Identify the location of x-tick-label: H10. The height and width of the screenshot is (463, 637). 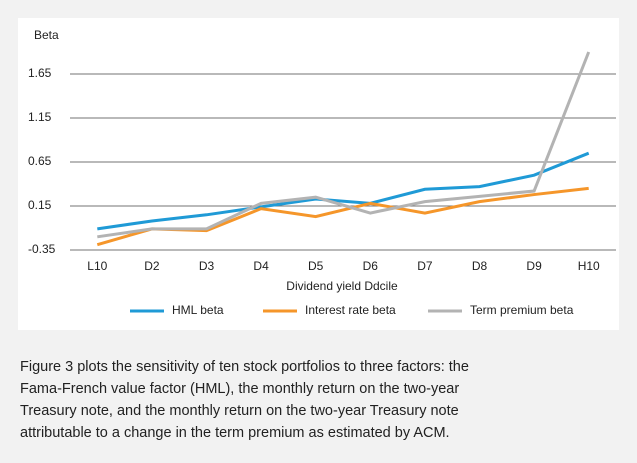
(589, 266).